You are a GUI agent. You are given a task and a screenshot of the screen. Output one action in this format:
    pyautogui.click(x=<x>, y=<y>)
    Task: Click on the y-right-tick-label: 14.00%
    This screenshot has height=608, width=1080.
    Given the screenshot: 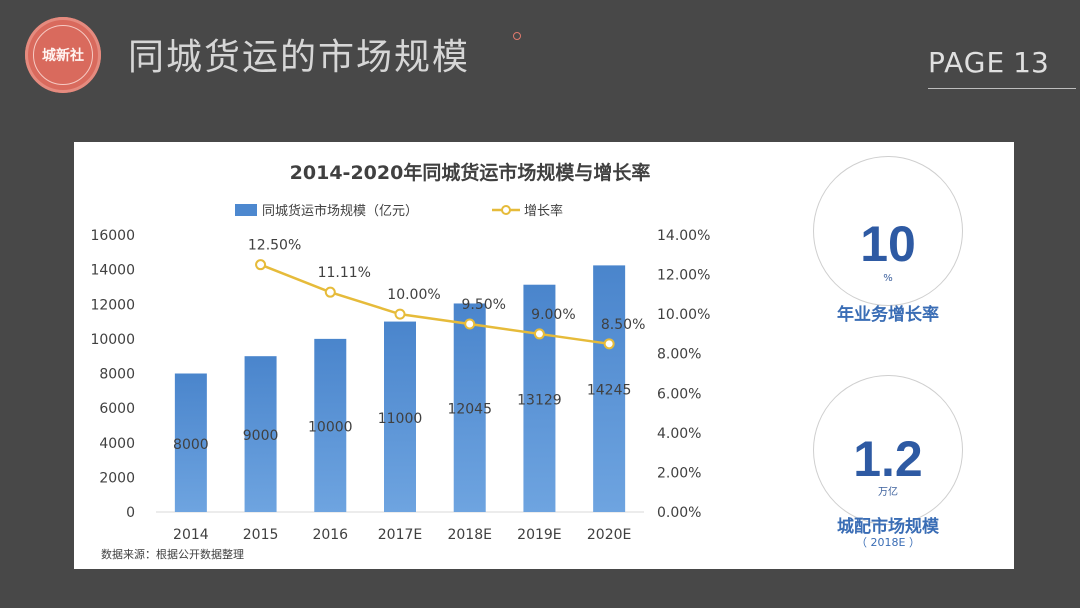 What is the action you would take?
    pyautogui.click(x=683, y=236)
    